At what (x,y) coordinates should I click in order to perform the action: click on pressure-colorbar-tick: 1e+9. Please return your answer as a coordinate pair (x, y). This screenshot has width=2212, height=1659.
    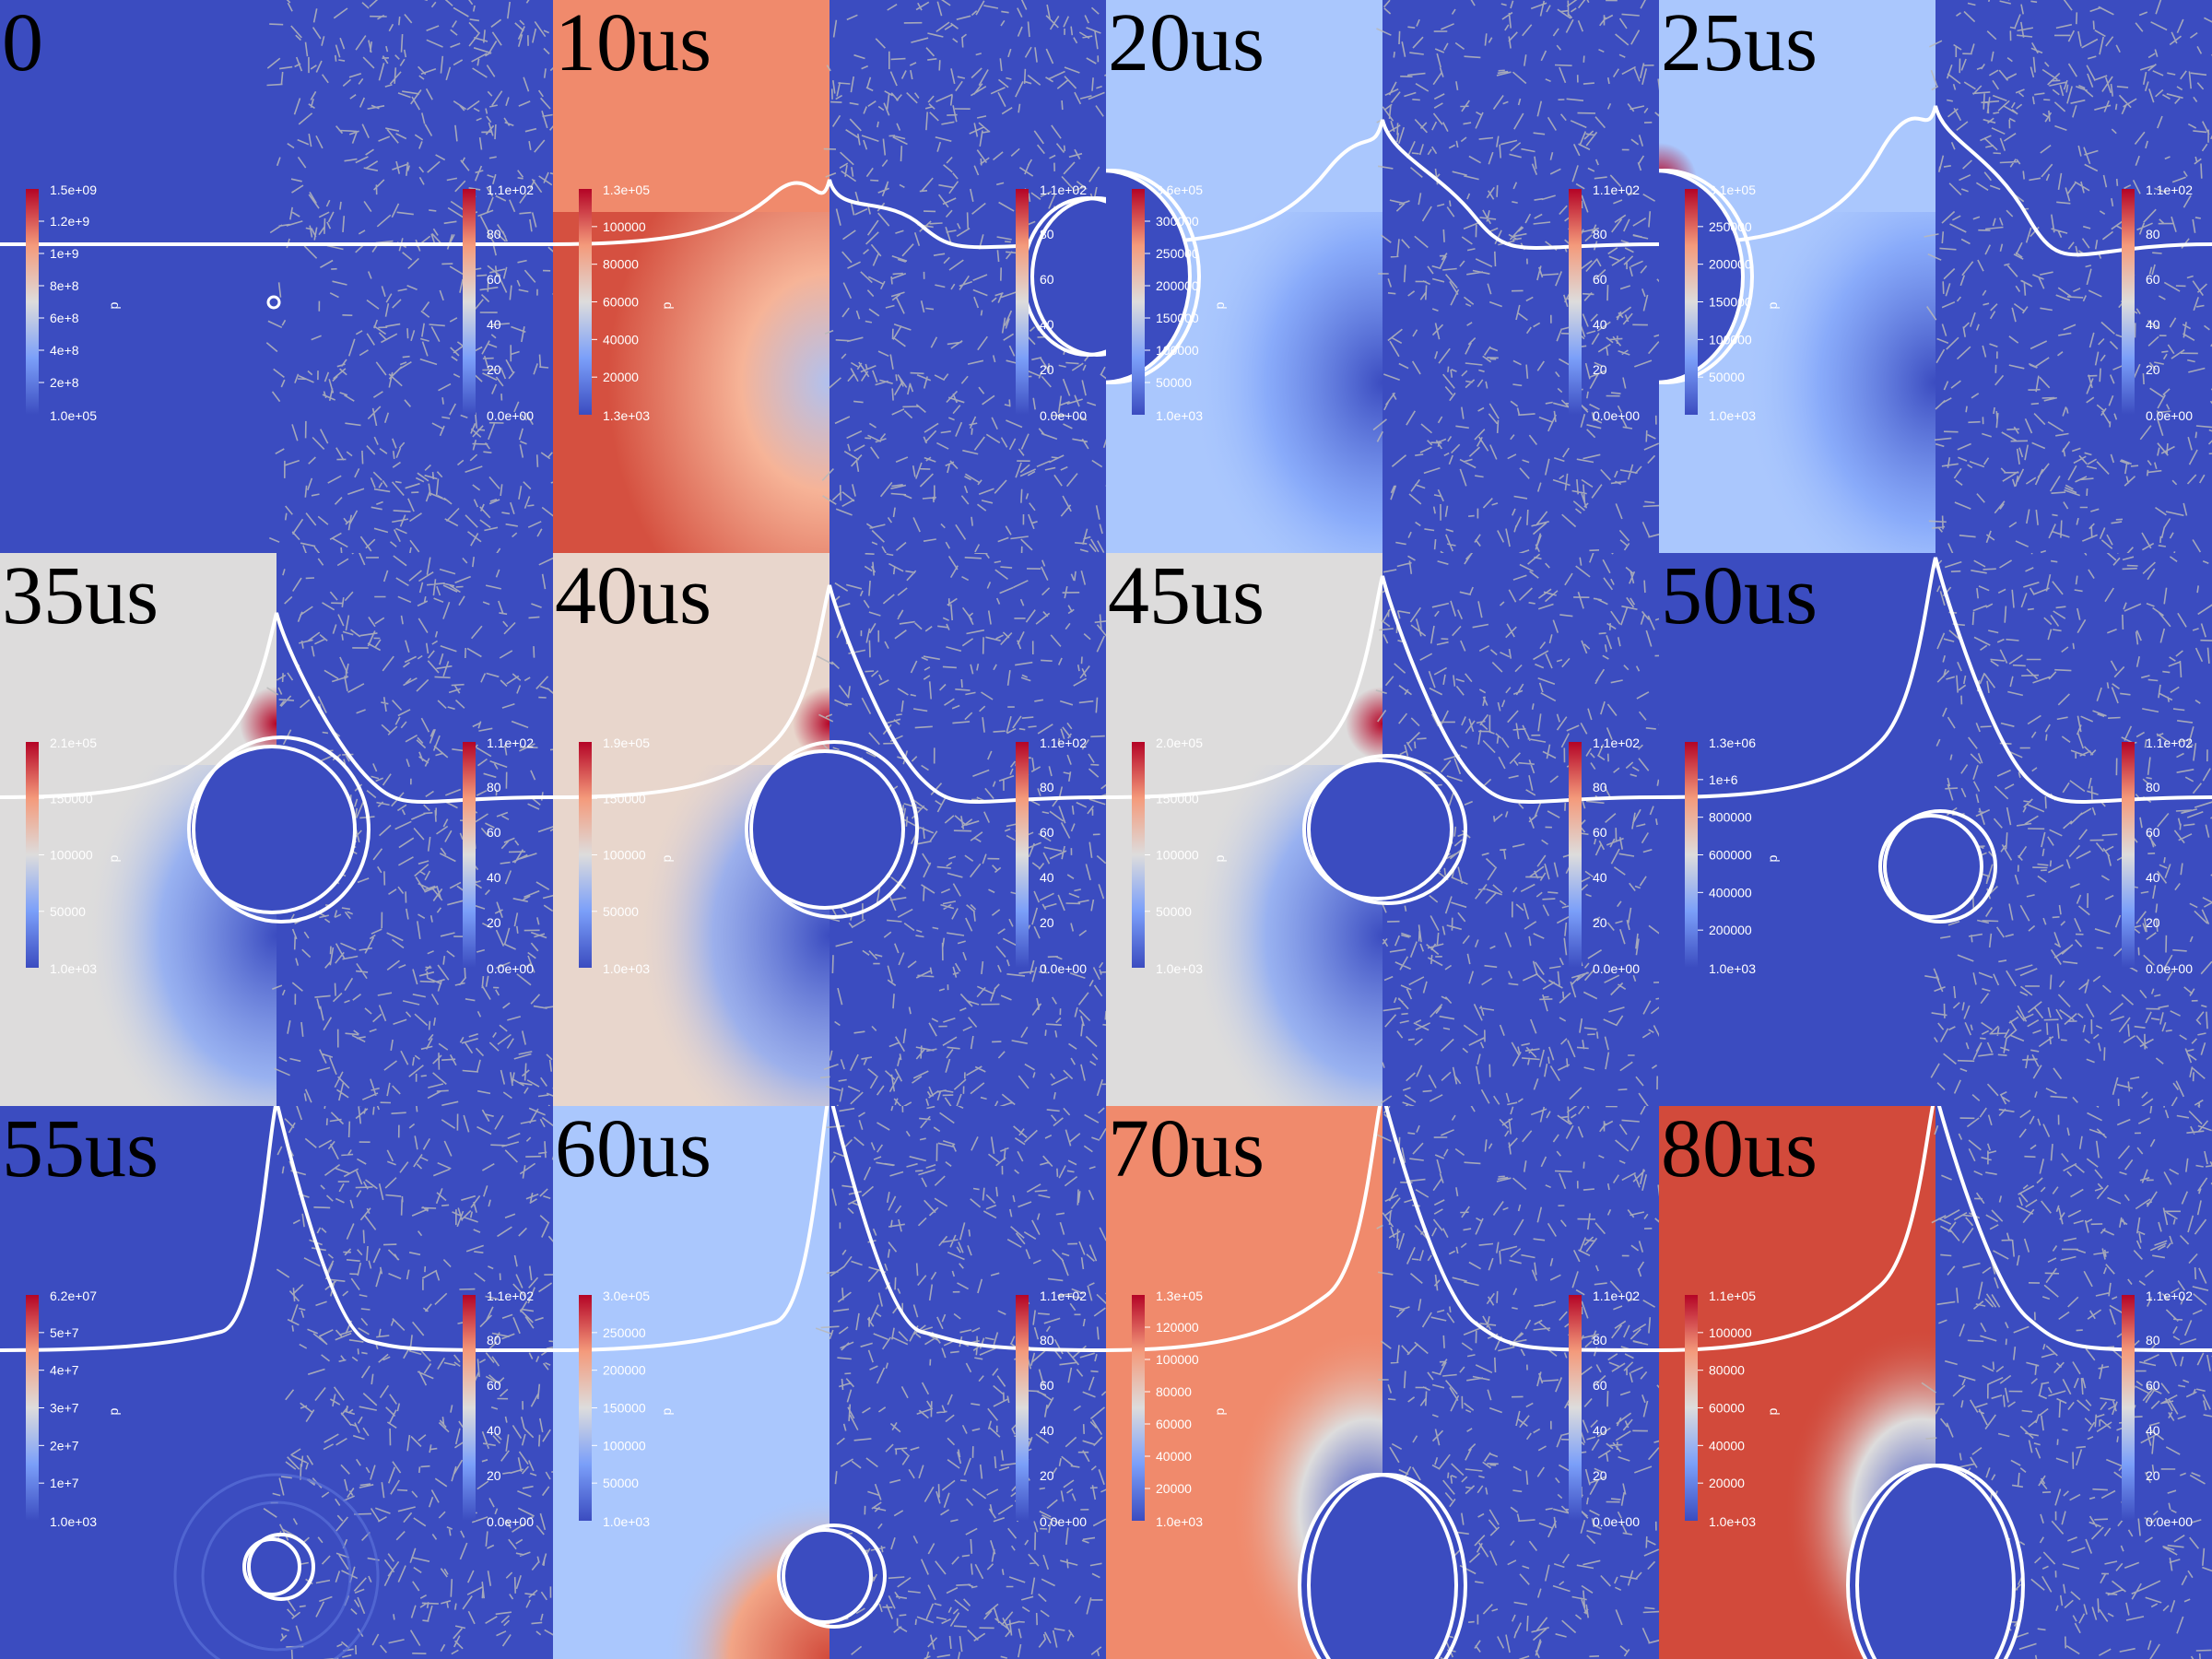
    Looking at the image, I should click on (64, 253).